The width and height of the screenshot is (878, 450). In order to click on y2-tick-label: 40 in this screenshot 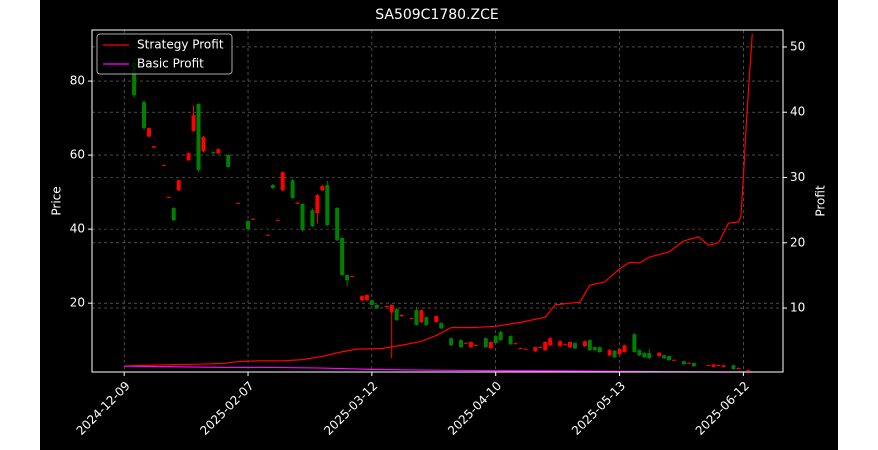, I will do `click(797, 112)`.